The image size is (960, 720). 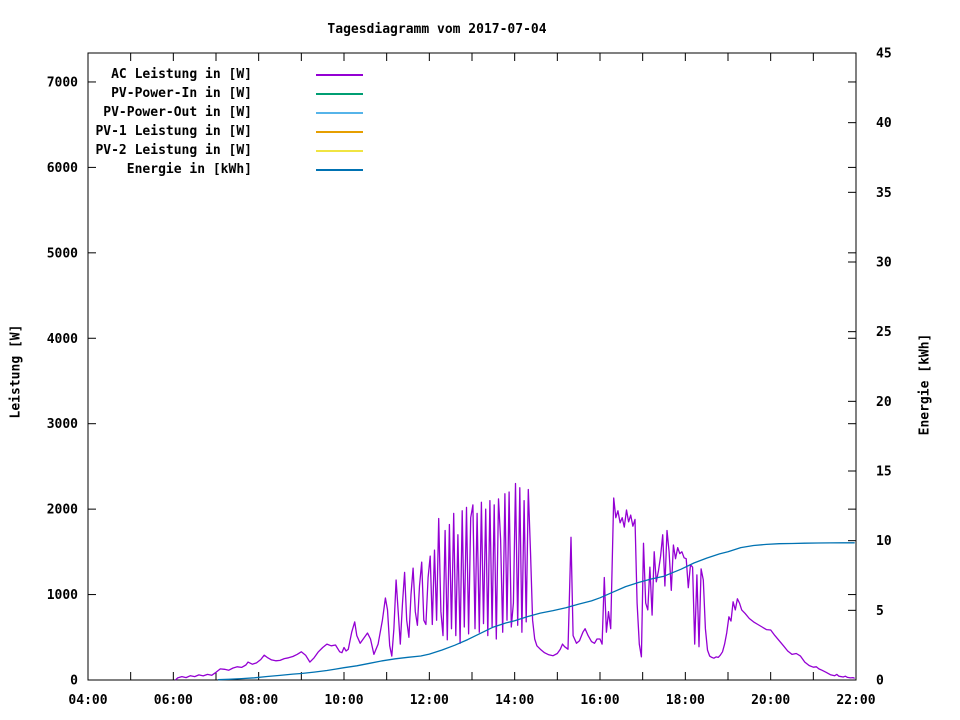 What do you see at coordinates (62, 82) in the screenshot?
I see `y-left-tick-label: 7000` at bounding box center [62, 82].